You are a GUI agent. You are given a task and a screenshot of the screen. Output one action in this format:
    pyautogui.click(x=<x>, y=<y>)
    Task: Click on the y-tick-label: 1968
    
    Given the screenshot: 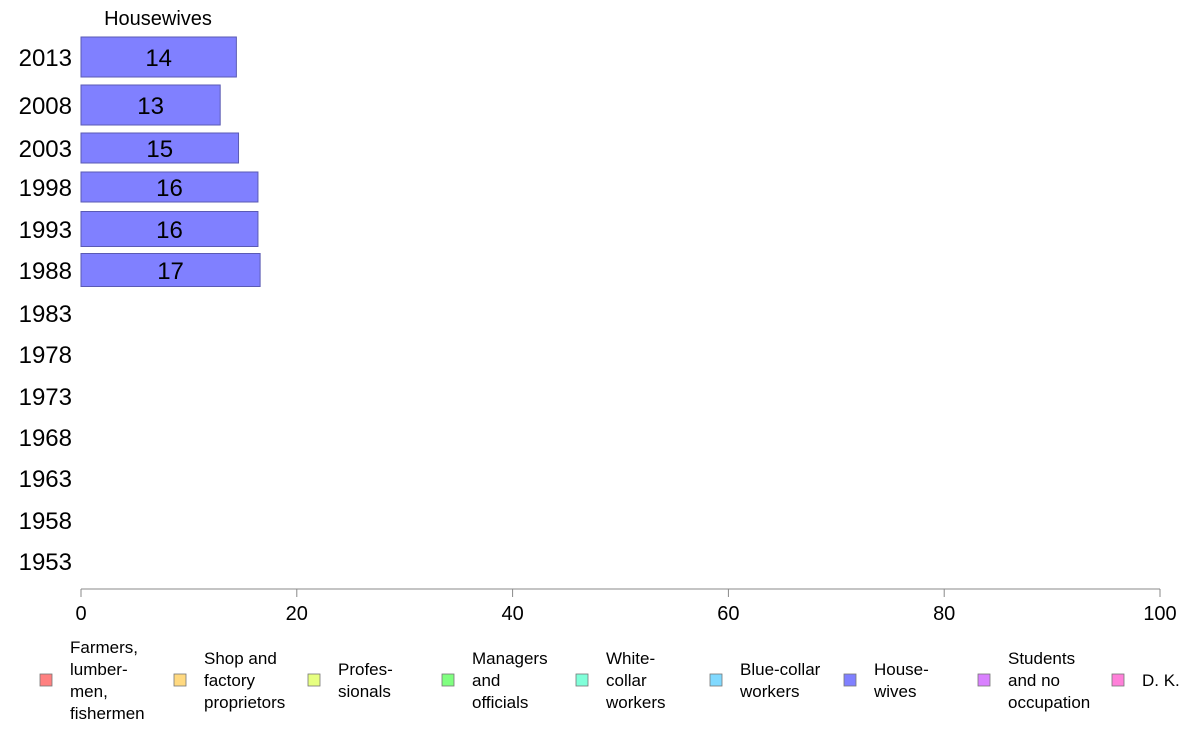 What is the action you would take?
    pyautogui.click(x=45, y=438)
    